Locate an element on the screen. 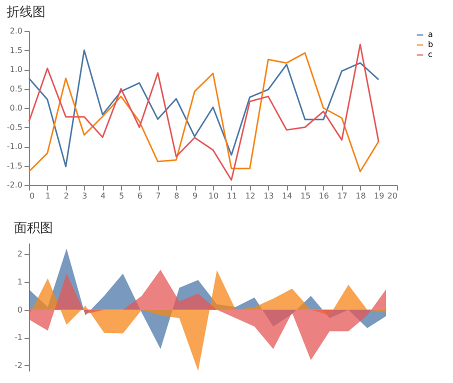 This screenshot has width=453, height=383. x-tick-label: 19 is located at coordinates (379, 196).